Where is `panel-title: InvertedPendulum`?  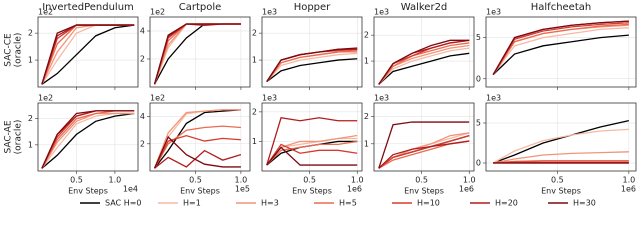
panel-title: InvertedPendulum is located at coordinates (88, 7).